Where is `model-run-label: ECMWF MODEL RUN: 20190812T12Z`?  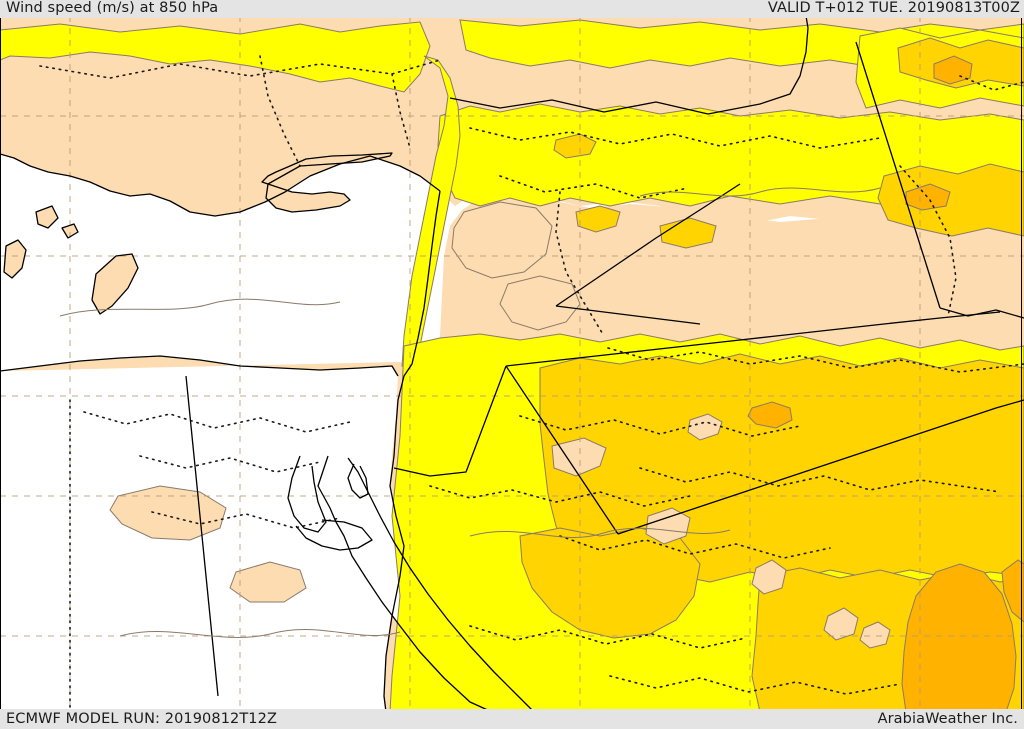 model-run-label: ECMWF MODEL RUN: 20190812T12Z is located at coordinates (141, 719).